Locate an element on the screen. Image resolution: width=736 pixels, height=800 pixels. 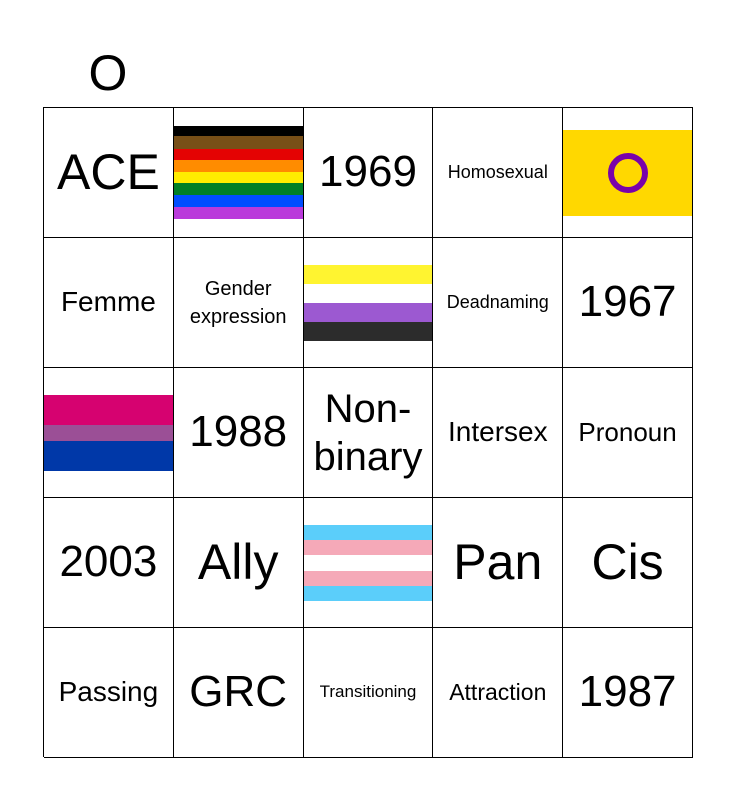
cell-label: GRC is located at coordinates (238, 692).